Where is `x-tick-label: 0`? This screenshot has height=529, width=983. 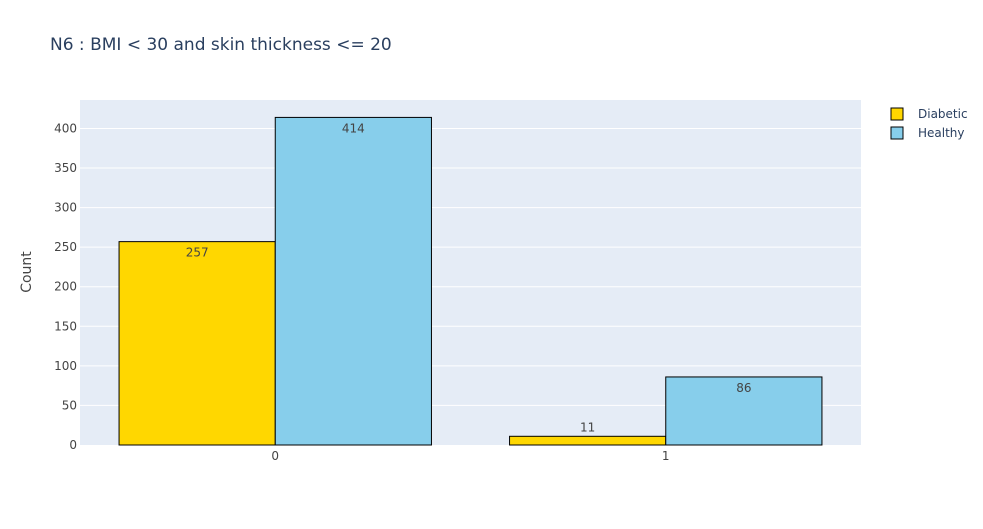 x-tick-label: 0 is located at coordinates (275, 456).